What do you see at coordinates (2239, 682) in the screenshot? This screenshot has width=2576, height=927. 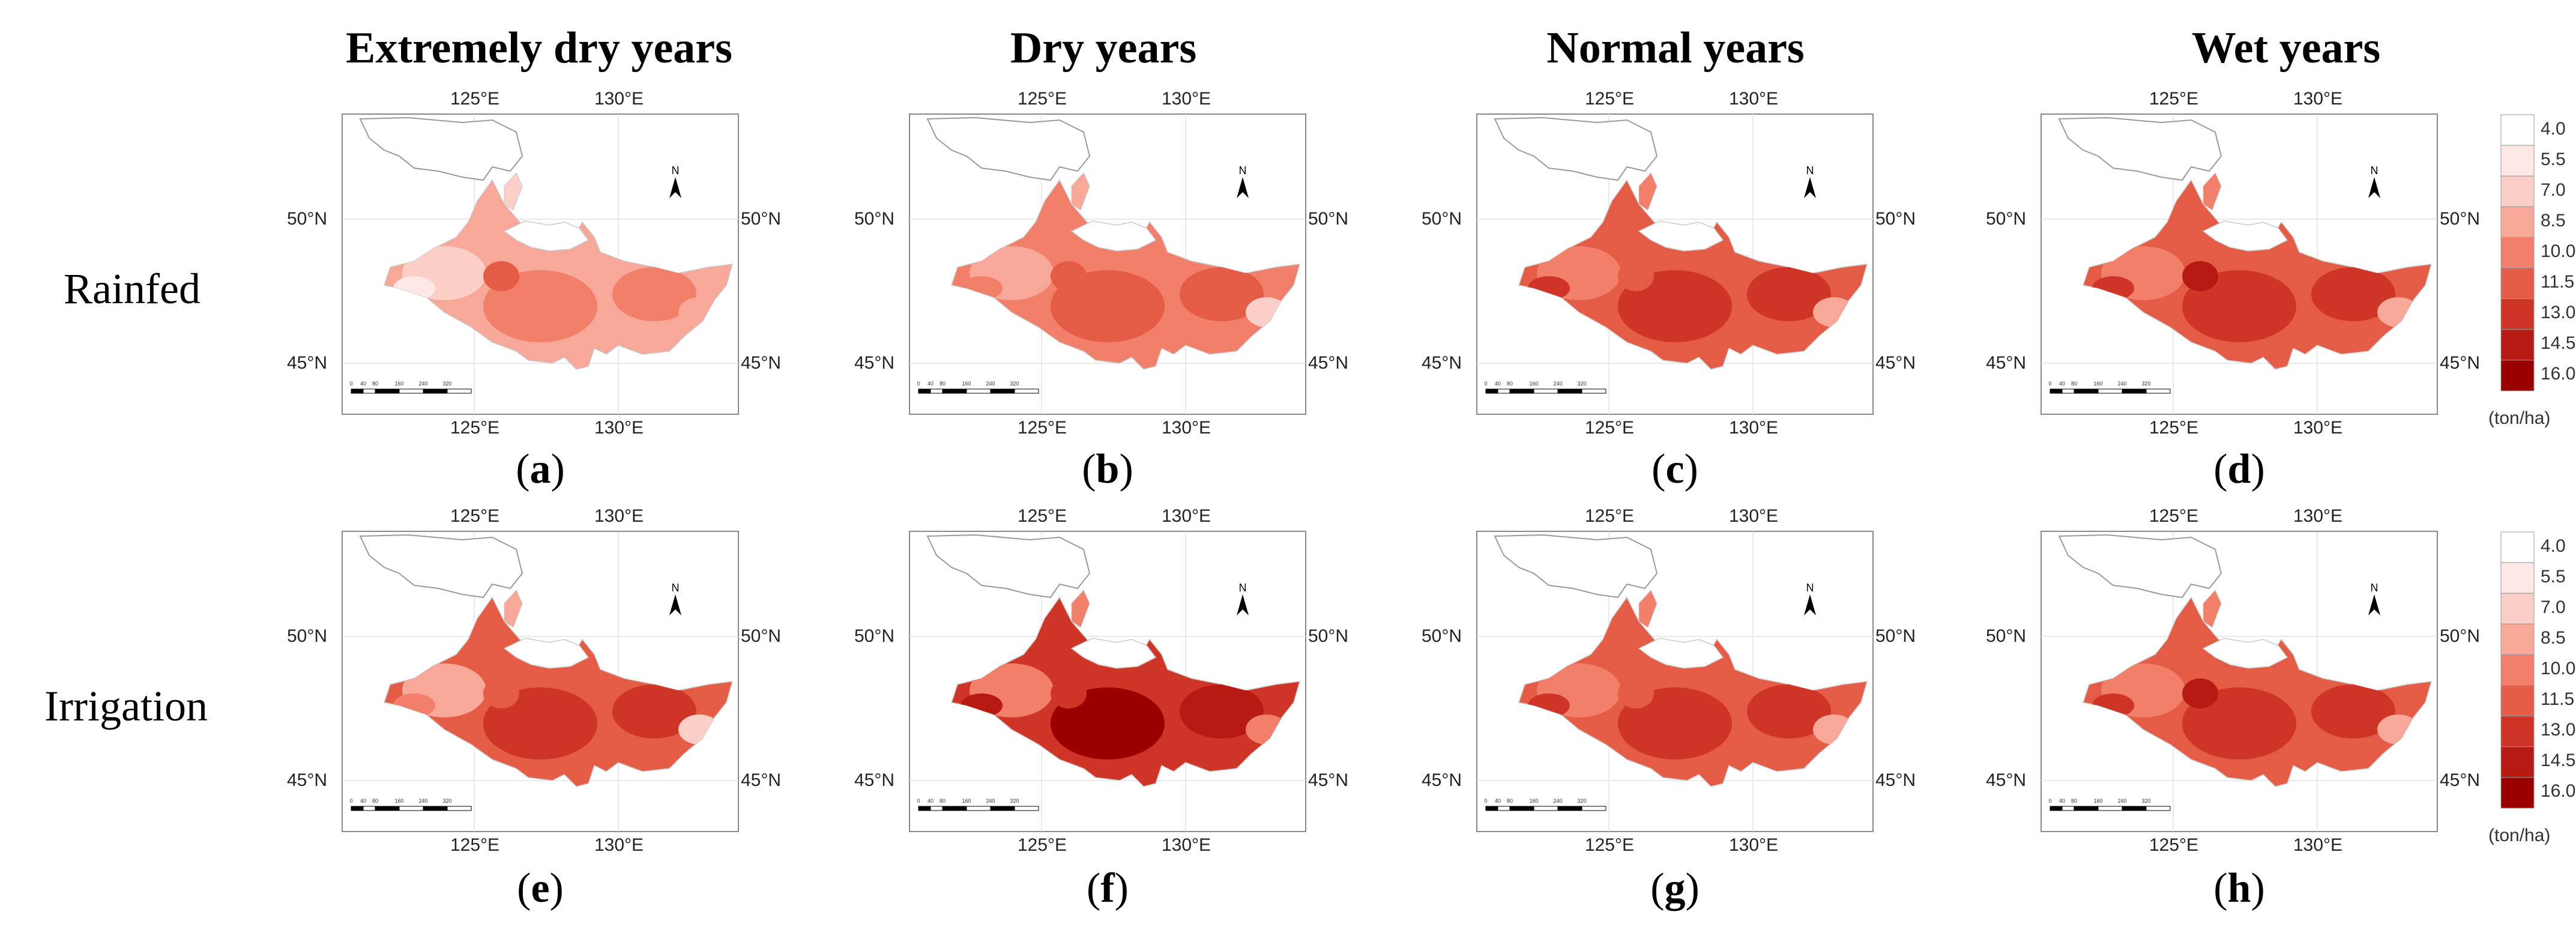 I see `map-panel-h: N 0 40 80 160 240 320` at bounding box center [2239, 682].